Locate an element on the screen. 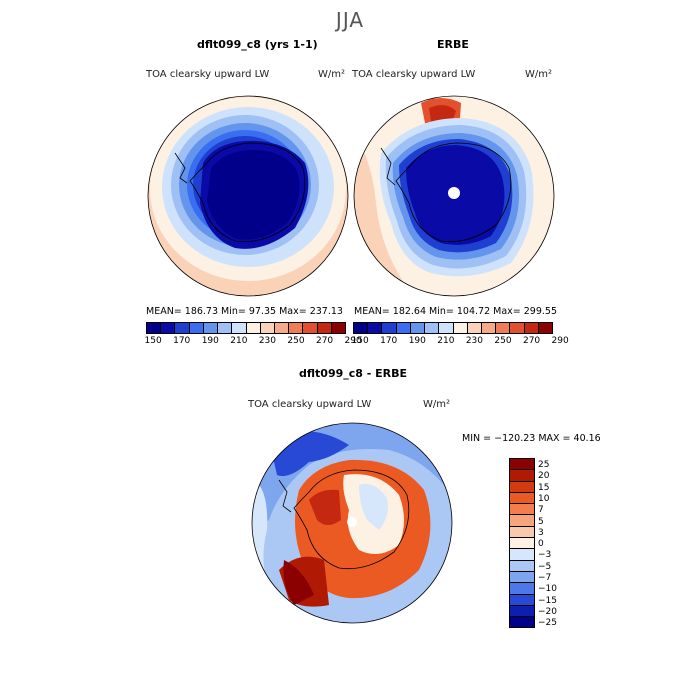 This screenshot has width=700, height=700. diff-panel-title: dflt099_c8 - ERBE is located at coordinates (353, 373).